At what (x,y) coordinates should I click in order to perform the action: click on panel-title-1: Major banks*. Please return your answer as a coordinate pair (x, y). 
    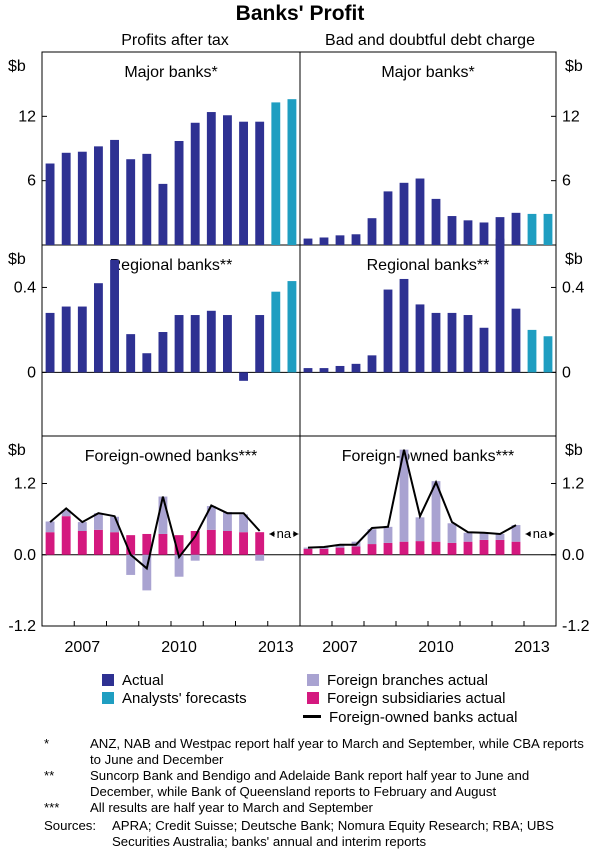
    Looking at the image, I should click on (427, 72).